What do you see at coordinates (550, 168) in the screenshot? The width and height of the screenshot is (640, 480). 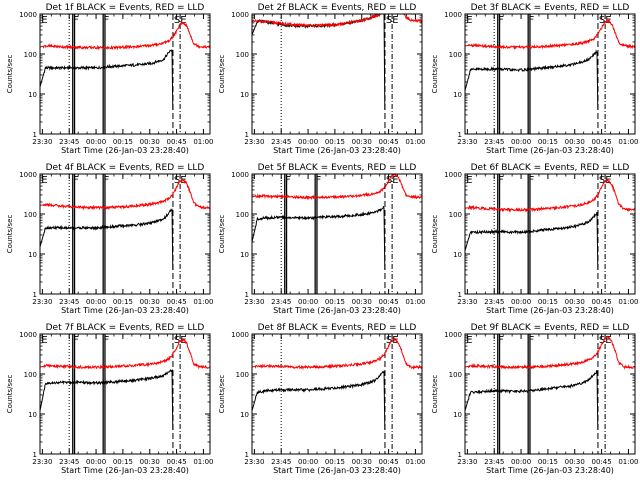 I see `panel-title: Det 6f BLACK = Events, RED = LLD` at bounding box center [550, 168].